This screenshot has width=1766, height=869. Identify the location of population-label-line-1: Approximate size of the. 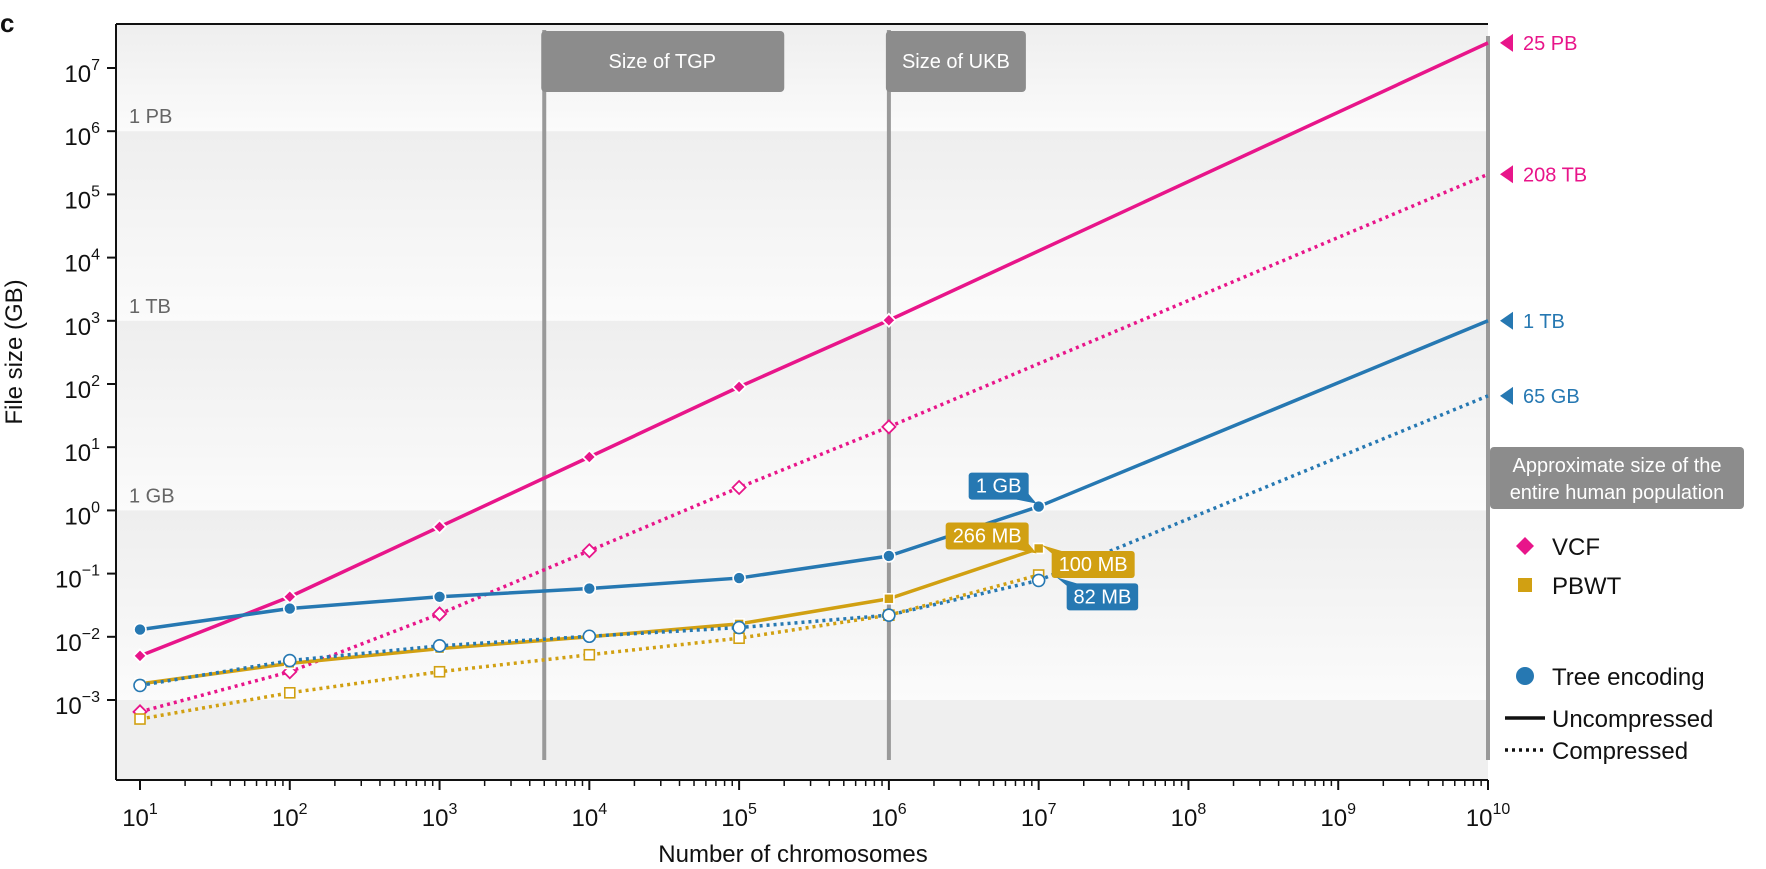
(1617, 466).